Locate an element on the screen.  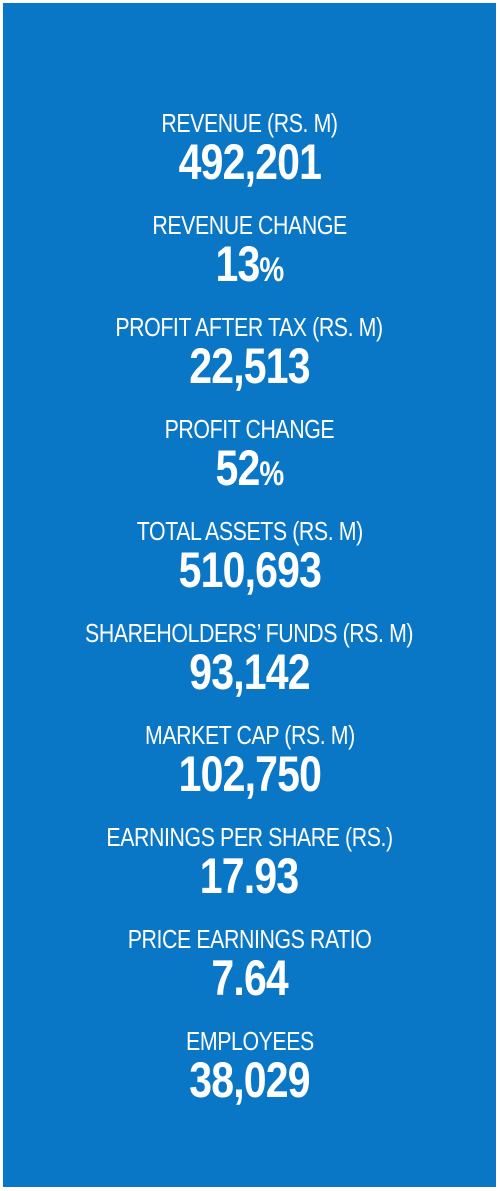
stat-revenue: REVENUE (RS. M) 492,201 is located at coordinates (249, 157).